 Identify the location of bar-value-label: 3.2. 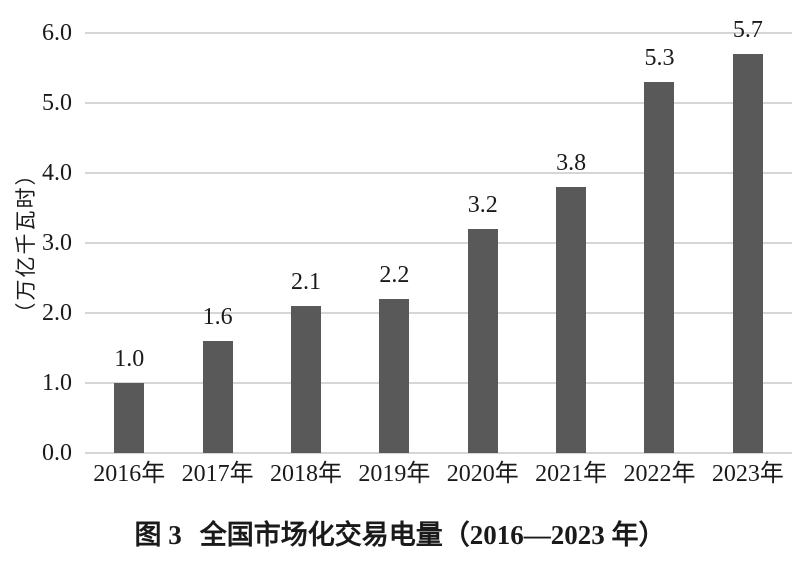
(482, 205).